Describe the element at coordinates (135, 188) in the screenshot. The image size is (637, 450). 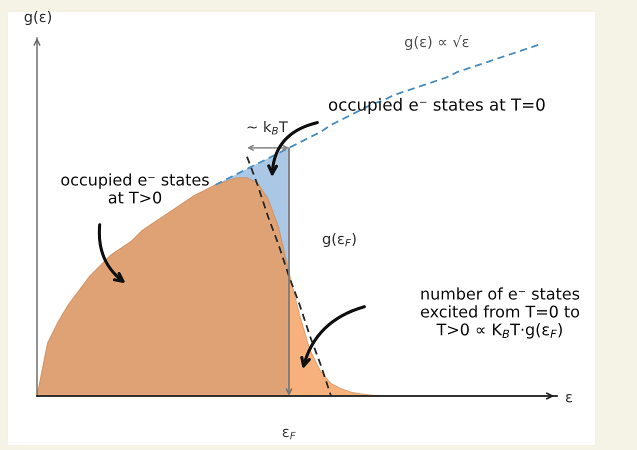
I see `annotation: occupied e⁻ states at T>0` at that location.